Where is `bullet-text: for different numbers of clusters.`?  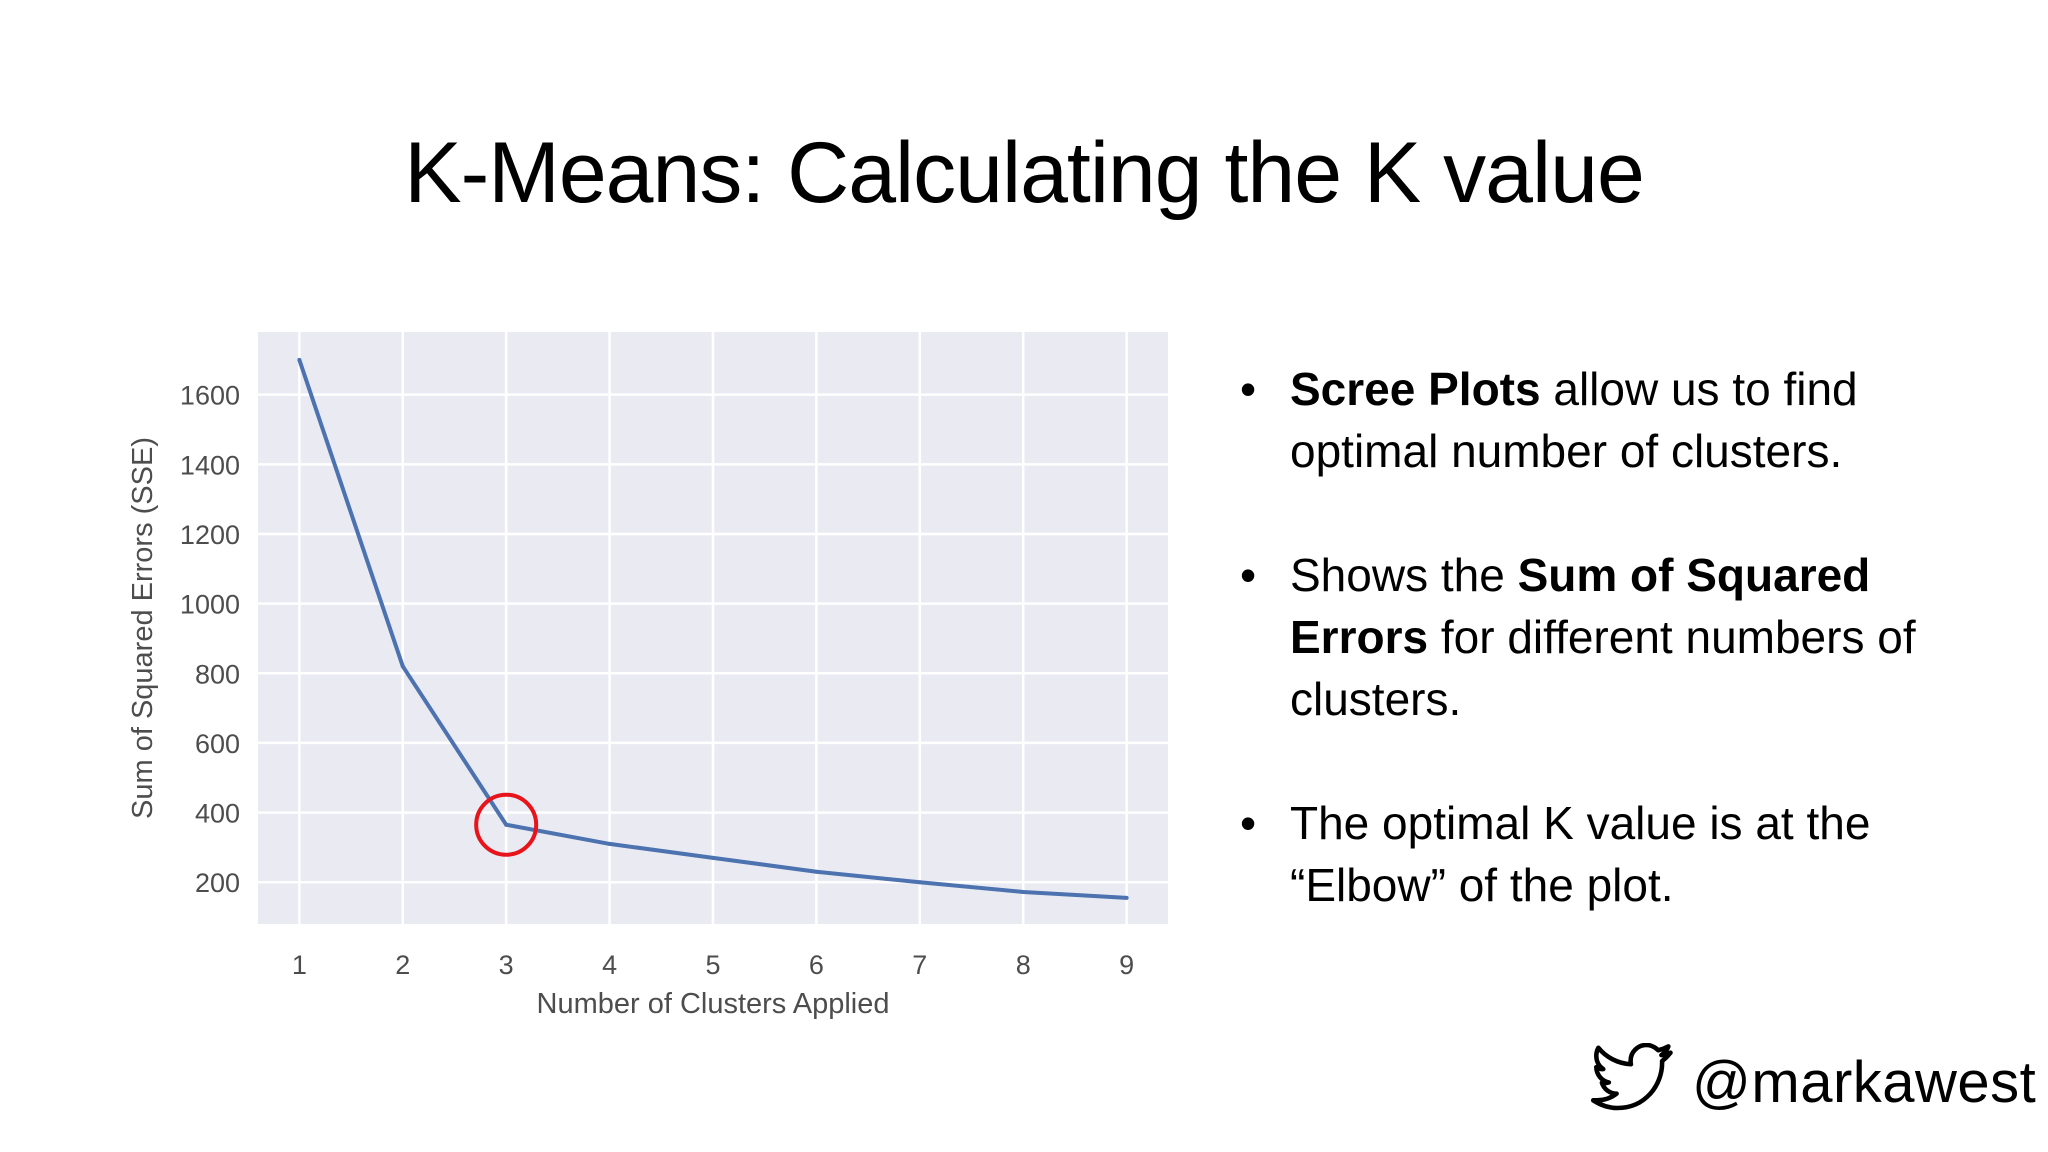 bullet-text: for different numbers of clusters. is located at coordinates (1603, 668).